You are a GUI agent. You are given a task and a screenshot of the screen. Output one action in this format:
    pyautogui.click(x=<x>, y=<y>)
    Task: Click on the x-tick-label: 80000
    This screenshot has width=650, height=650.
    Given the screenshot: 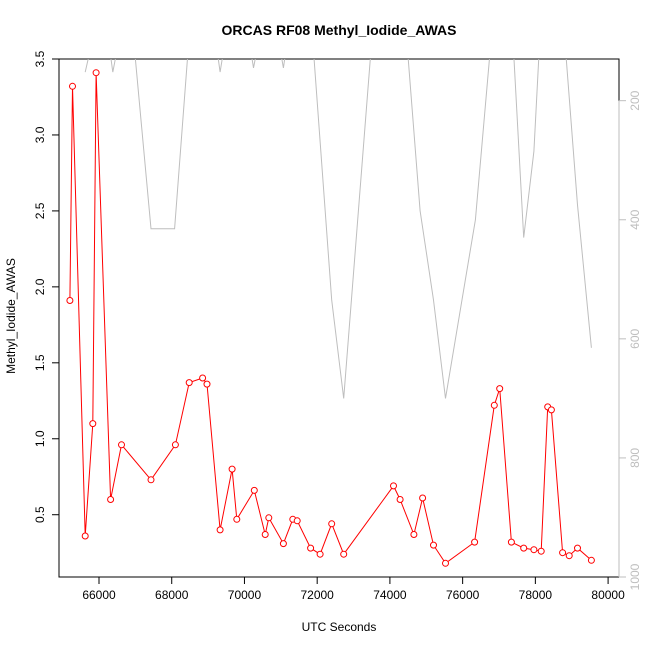 What is the action you would take?
    pyautogui.click(x=608, y=595)
    